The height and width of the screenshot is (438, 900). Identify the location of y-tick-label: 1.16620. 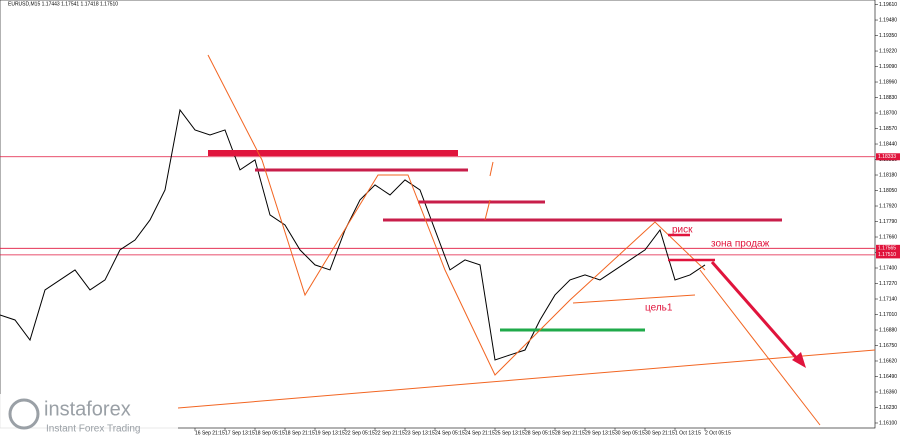
(888, 361).